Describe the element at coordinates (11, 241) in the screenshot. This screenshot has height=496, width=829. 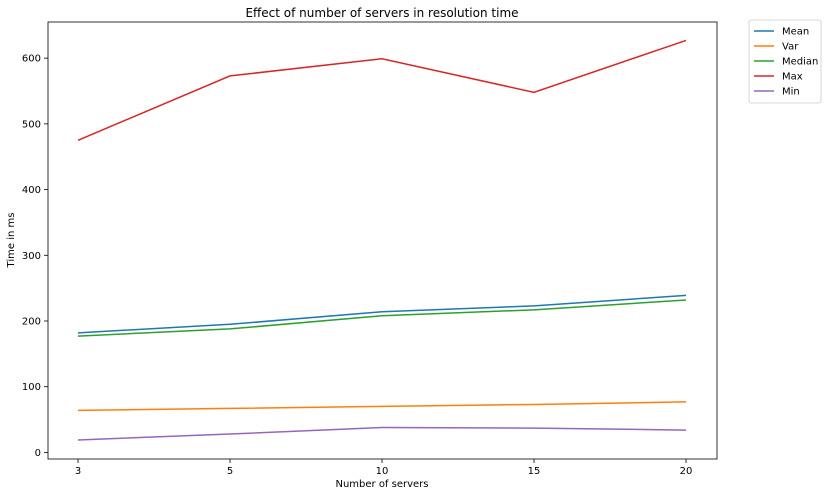
I see `y-axis-label: Time in ms` at that location.